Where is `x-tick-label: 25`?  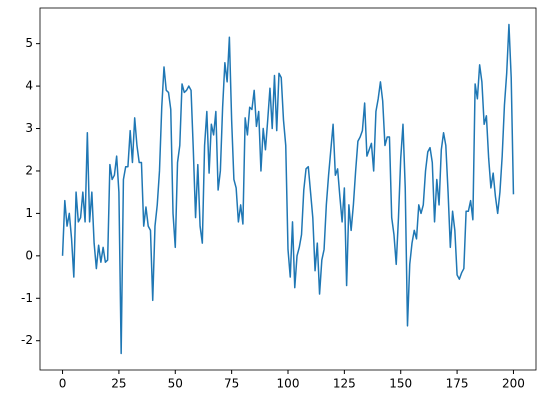 x-tick-label: 25 is located at coordinates (118, 384).